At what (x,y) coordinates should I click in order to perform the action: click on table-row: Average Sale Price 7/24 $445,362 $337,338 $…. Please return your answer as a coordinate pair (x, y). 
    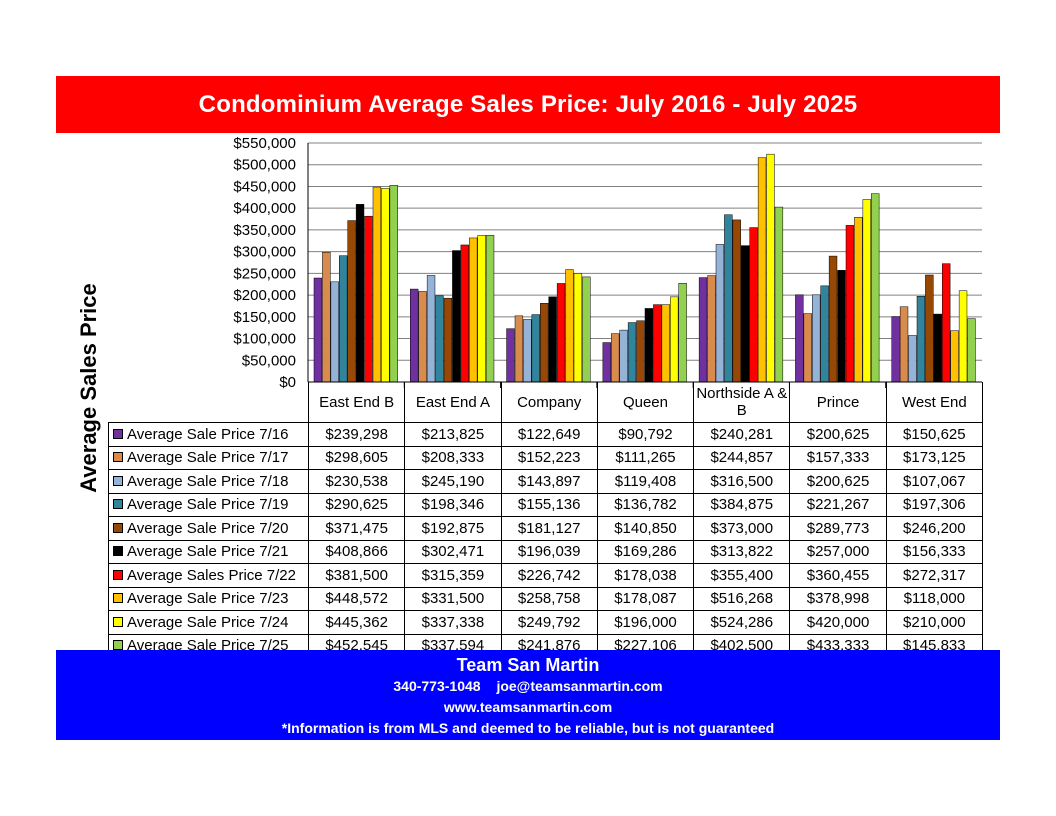
    Looking at the image, I should click on (545, 622).